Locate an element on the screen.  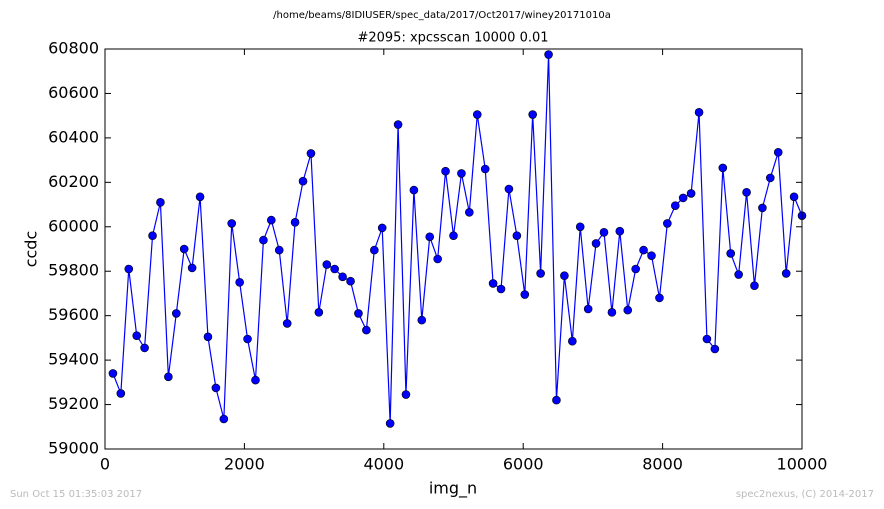
x-tick-label: 6000 is located at coordinates (523, 464).